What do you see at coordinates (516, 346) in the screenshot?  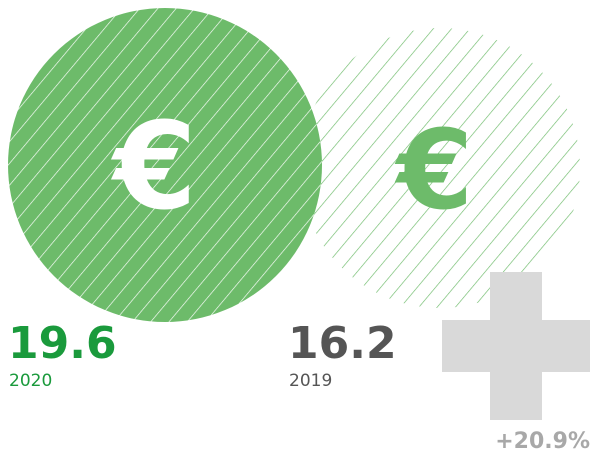 I see `plus-icon` at bounding box center [516, 346].